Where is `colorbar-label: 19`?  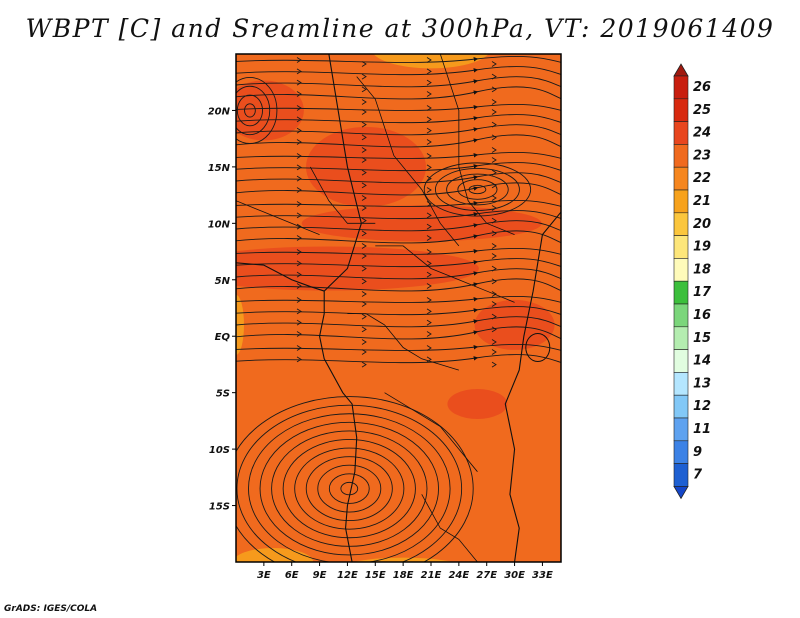 colorbar-label: 19 is located at coordinates (702, 247).